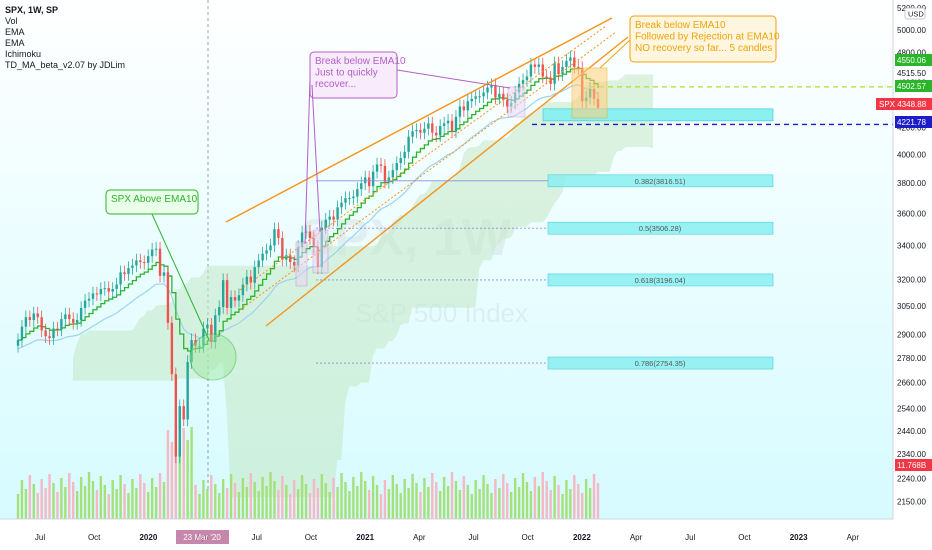 This screenshot has width=932, height=550. Describe the element at coordinates (154, 199) in the screenshot. I see `note-green-text: SPX Above EMA10` at that location.